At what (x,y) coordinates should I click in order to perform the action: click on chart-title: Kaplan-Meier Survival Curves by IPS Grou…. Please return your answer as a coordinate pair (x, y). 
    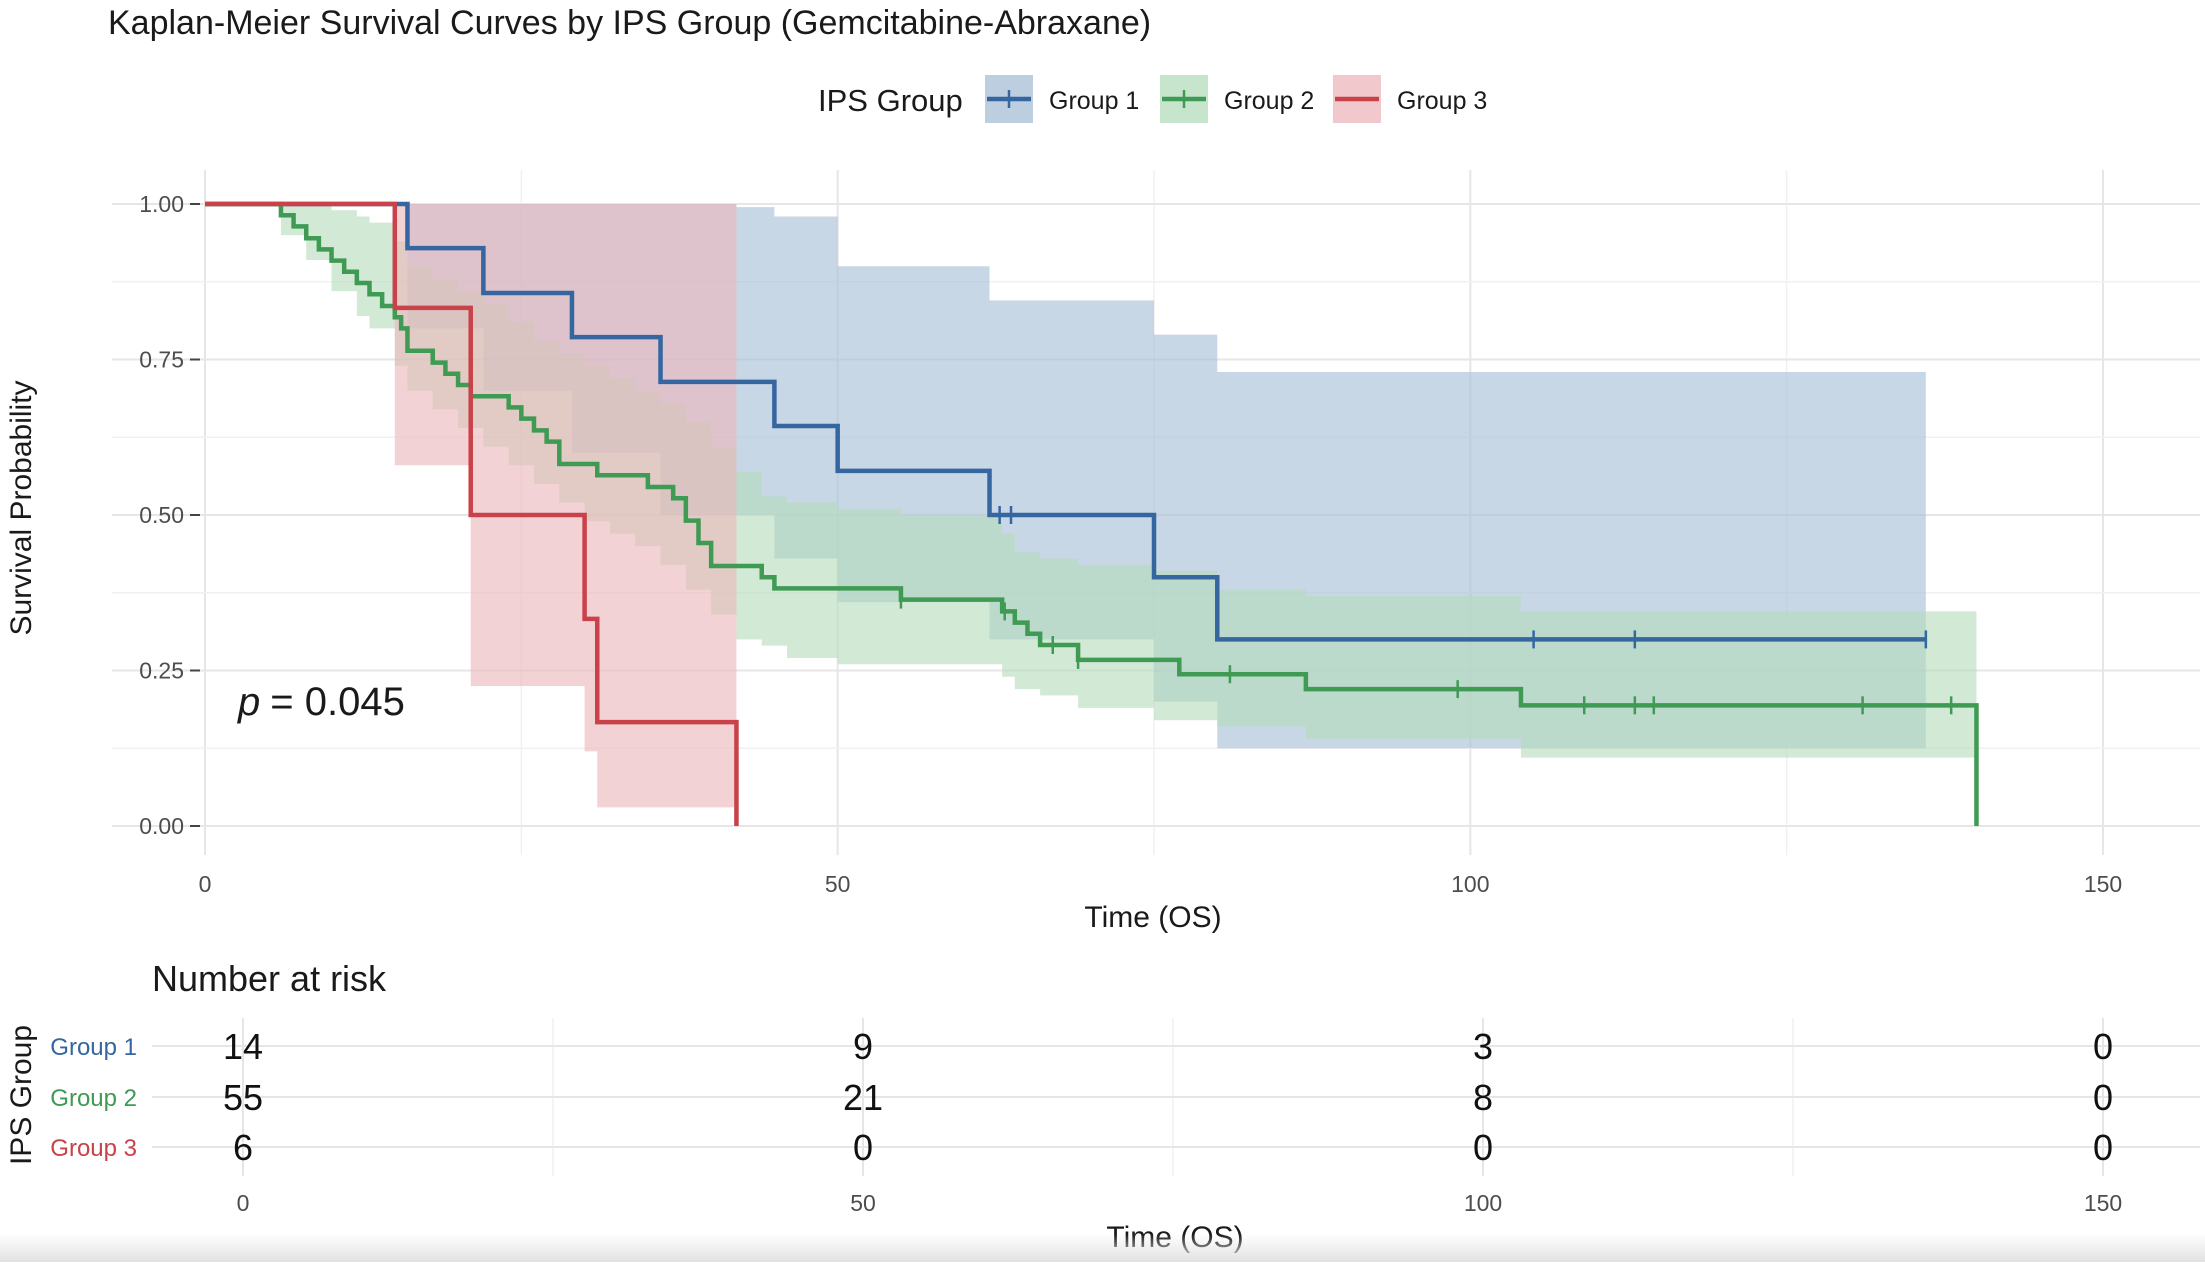
    Looking at the image, I should click on (629, 23).